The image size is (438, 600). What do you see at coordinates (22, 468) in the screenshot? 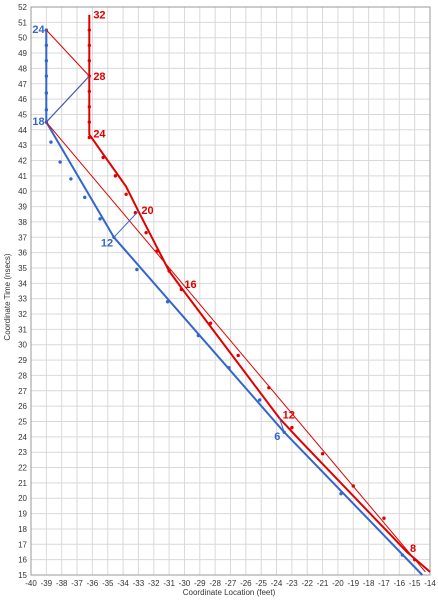
I see `y-tick-label: 22` at bounding box center [22, 468].